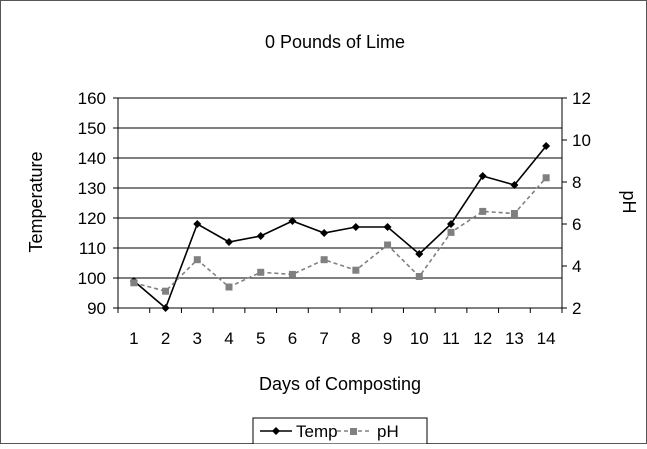  I want to click on y-tick-label: 110, so click(92, 248).